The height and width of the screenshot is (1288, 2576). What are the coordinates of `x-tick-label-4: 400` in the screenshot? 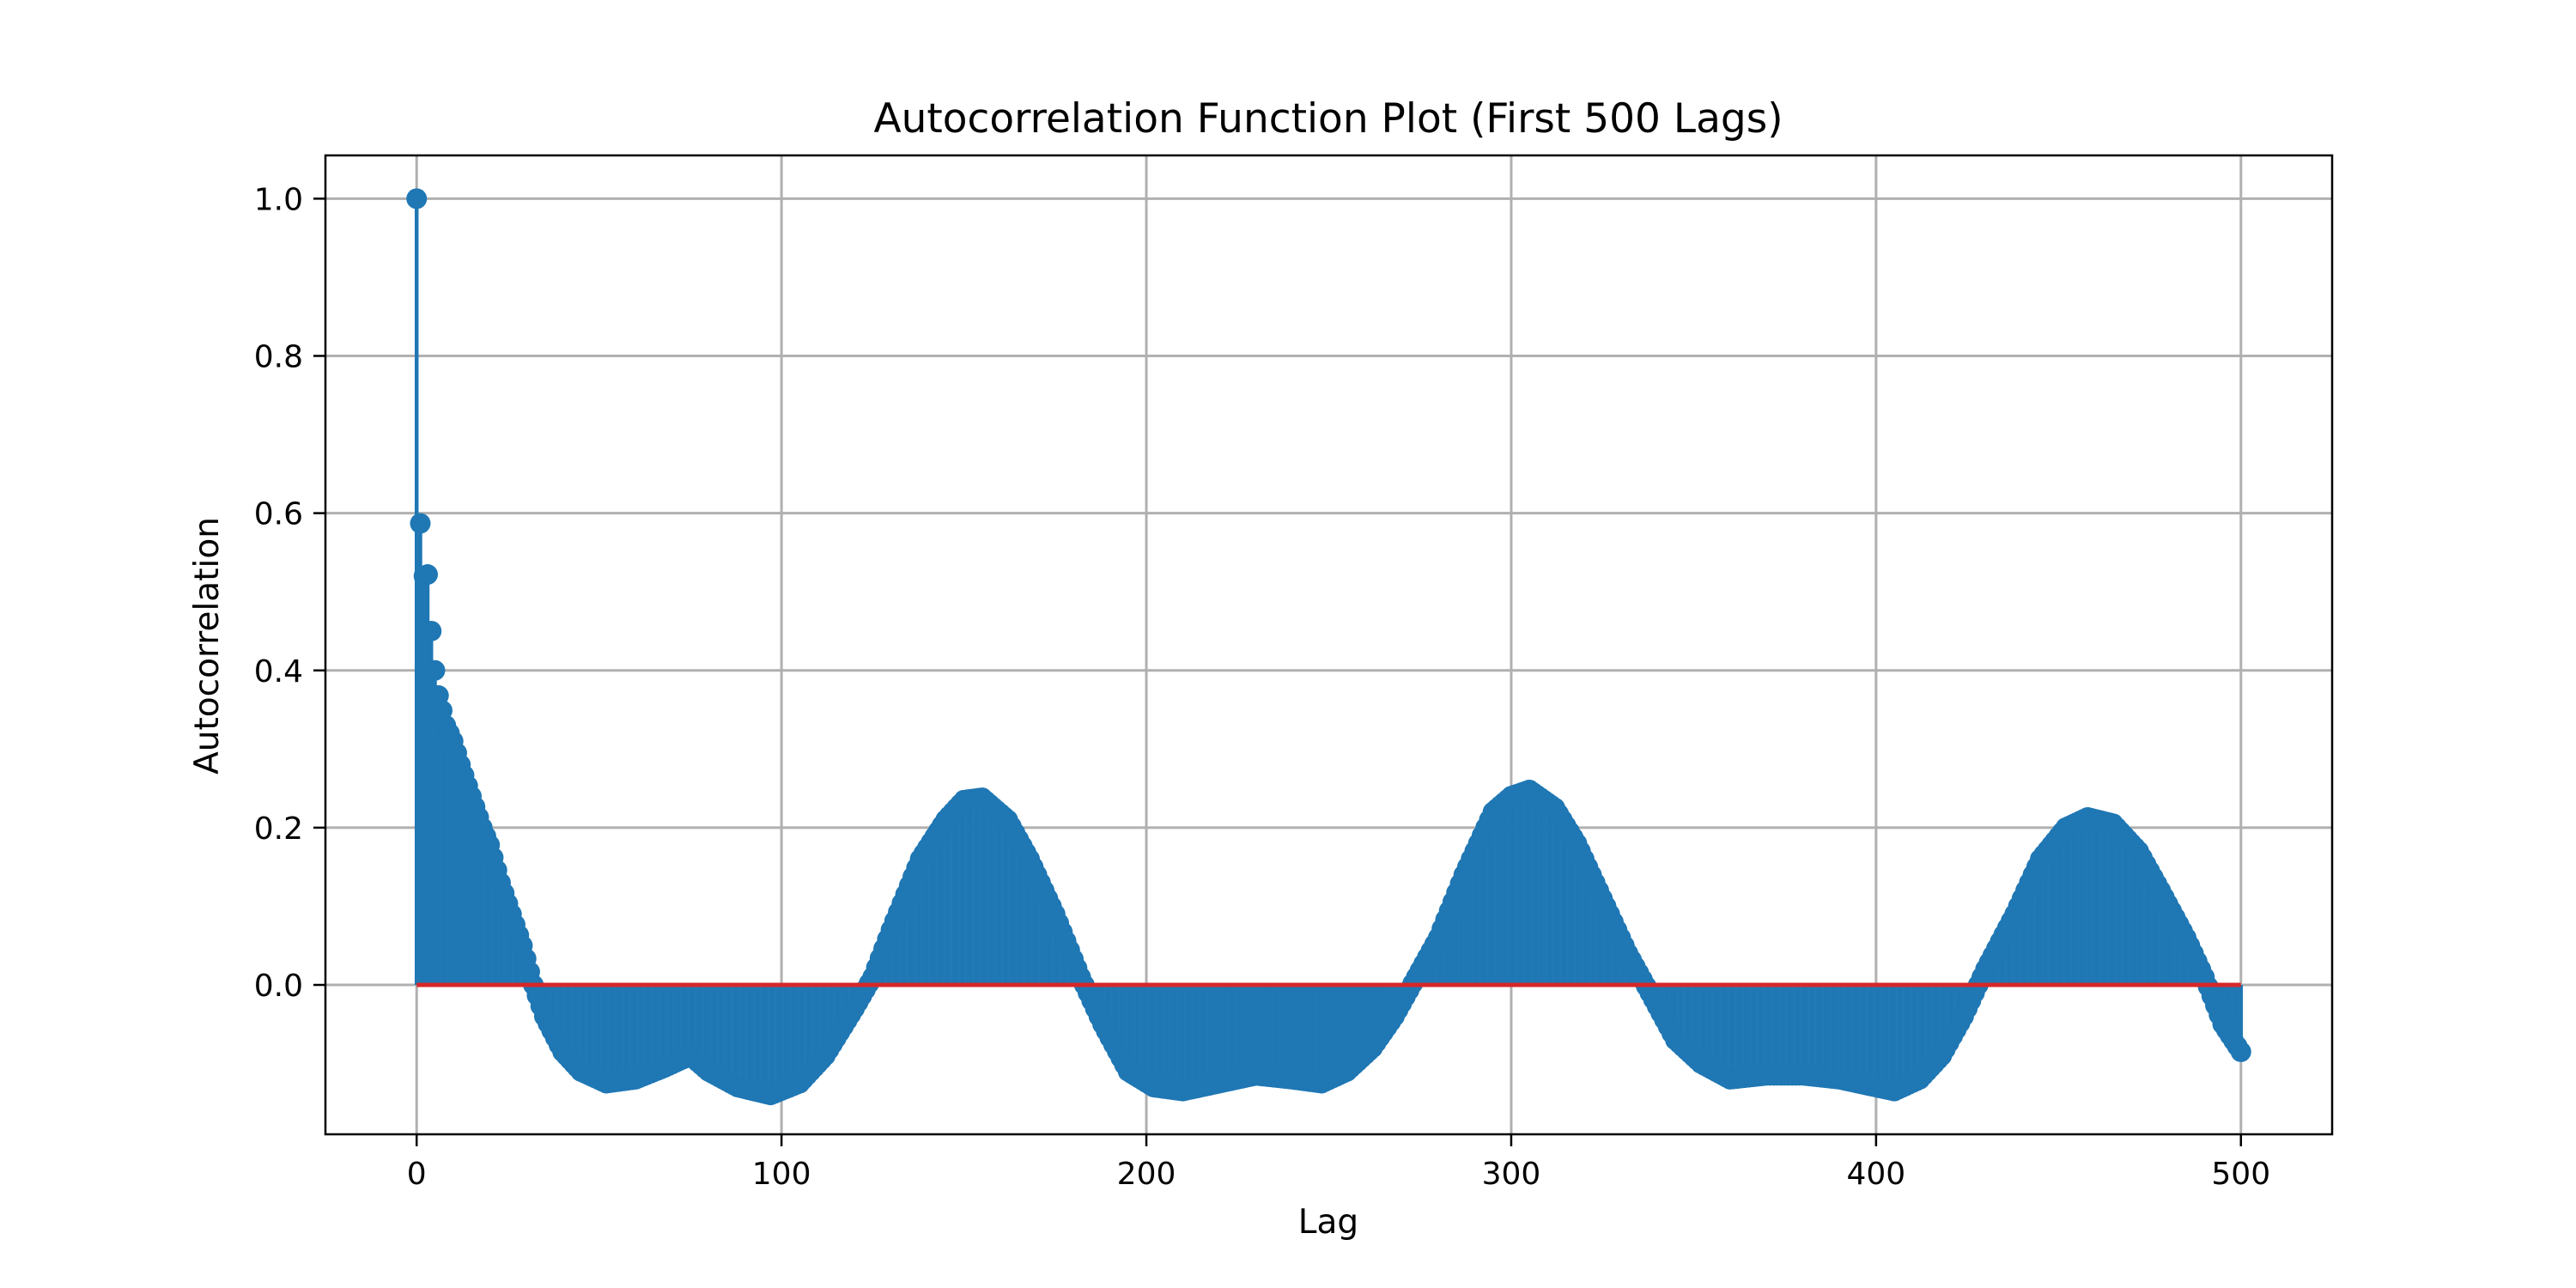 It's located at (1877, 1174).